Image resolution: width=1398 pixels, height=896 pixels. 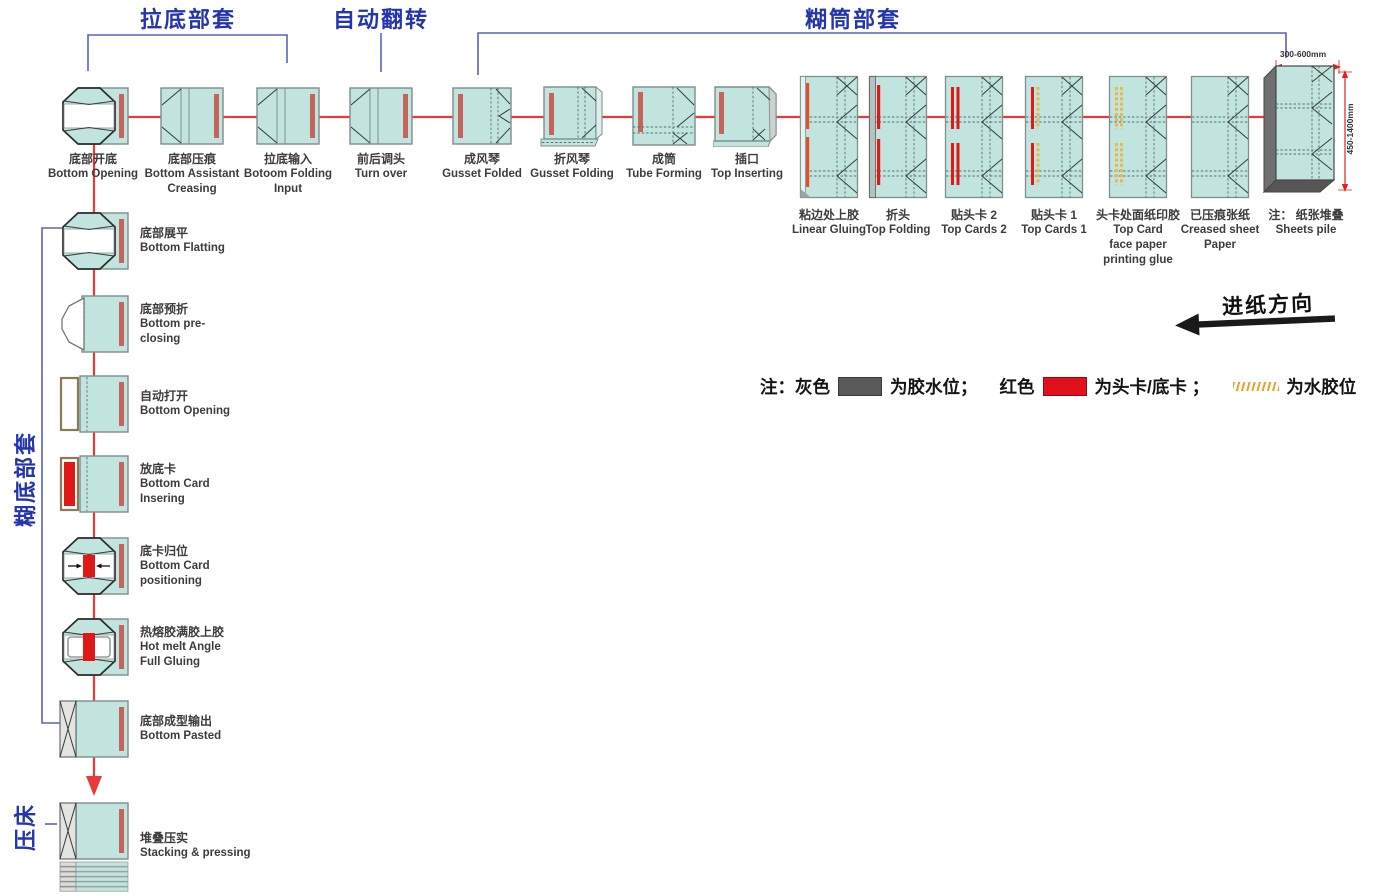 I want to click on station-label-en: Bottom Pasted, so click(x=181, y=736).